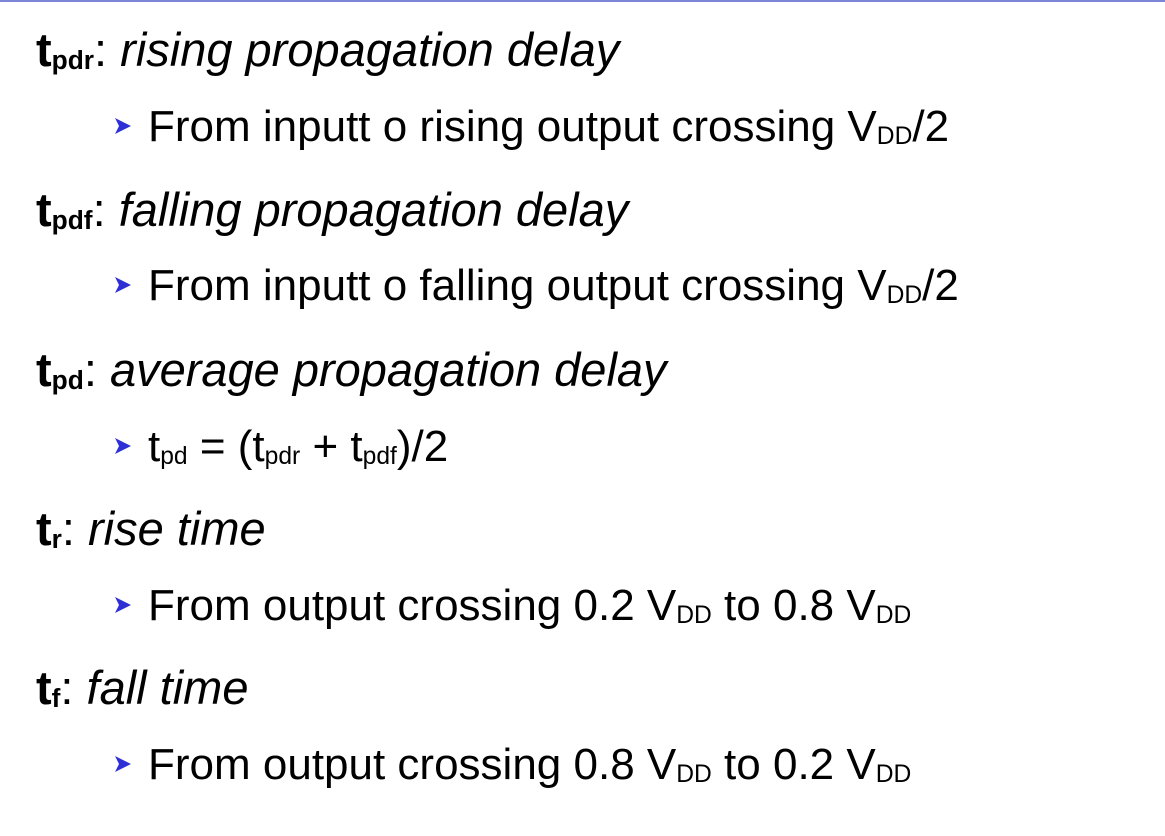  I want to click on detail-tpd-formula: tpd = (tpdr + tpdf)/2, so click(280, 447).